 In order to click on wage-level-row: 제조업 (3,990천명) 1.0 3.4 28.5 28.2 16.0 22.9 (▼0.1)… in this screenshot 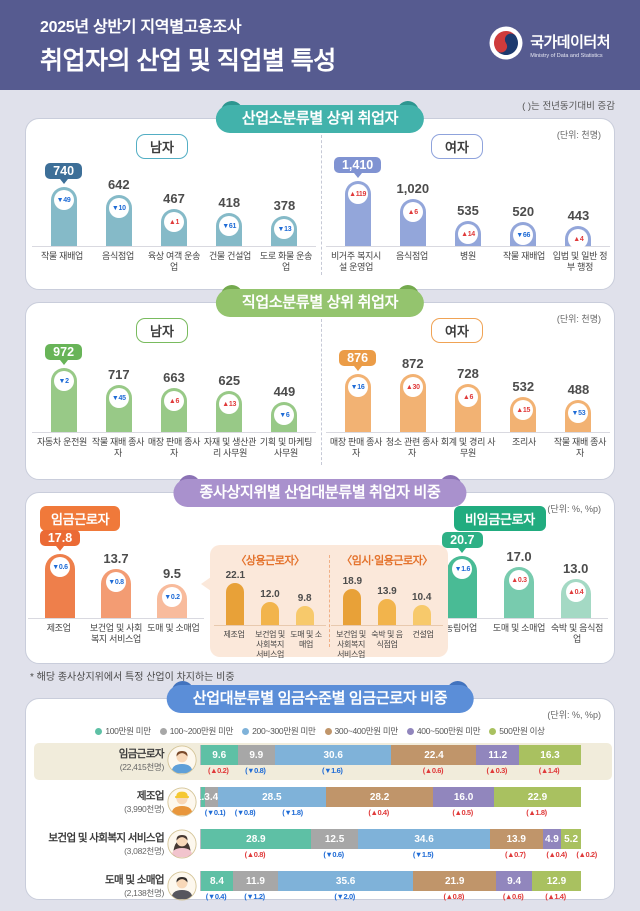, I will do `click(323, 803)`.